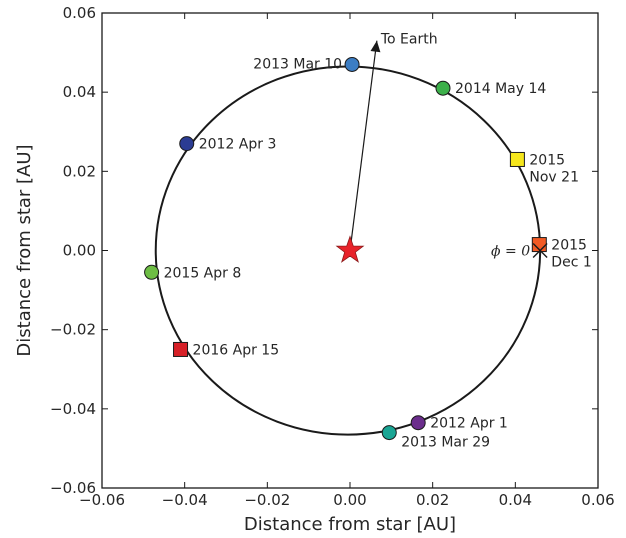 This screenshot has height=538, width=626. Describe the element at coordinates (267, 500) in the screenshot. I see `x-tick-label: −0.02` at that location.